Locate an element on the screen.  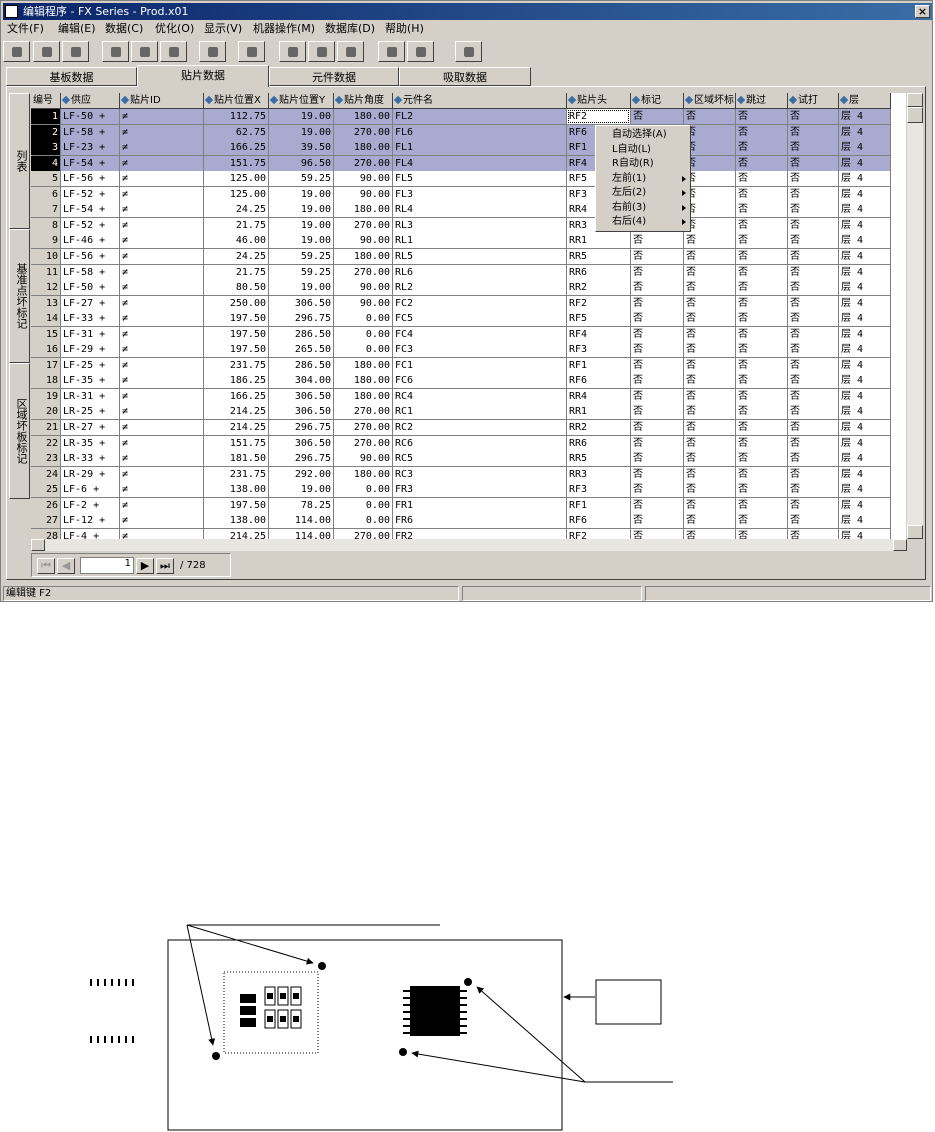
grid-cell: 231.75 is located at coordinates (236, 365).